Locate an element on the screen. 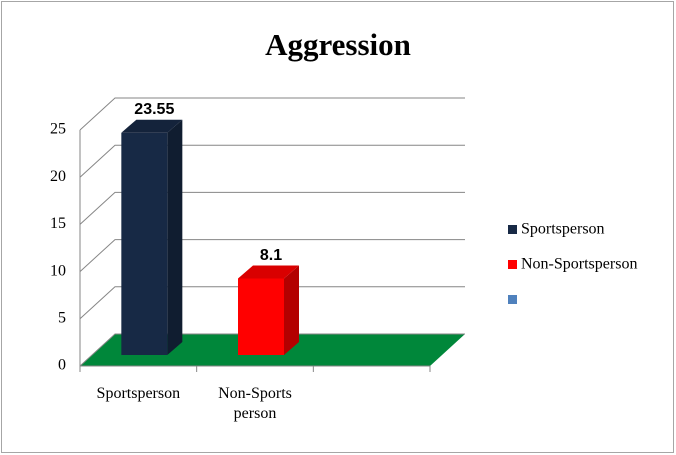 The image size is (676, 455). x-tick-label: Non-Sports person is located at coordinates (255, 403).